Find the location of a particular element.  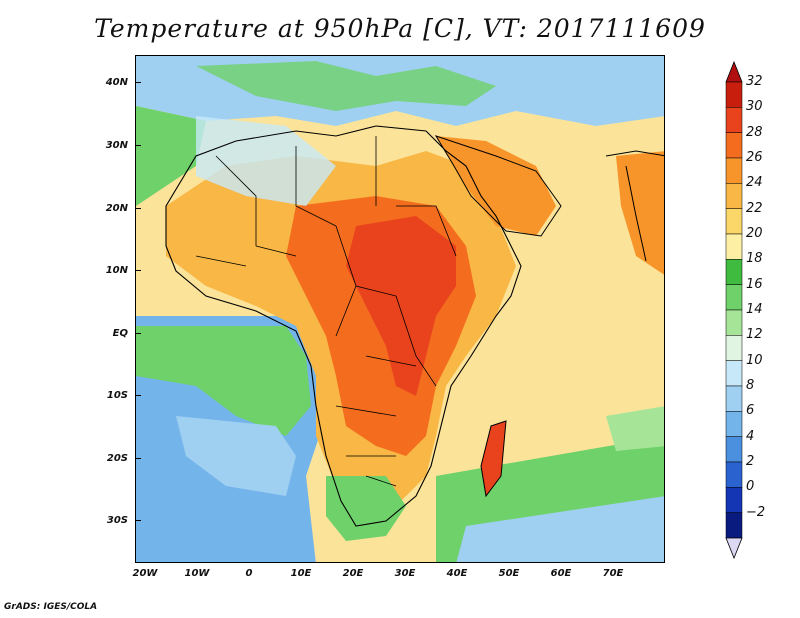

lat-label-30s: 30S is located at coordinates (117, 520).